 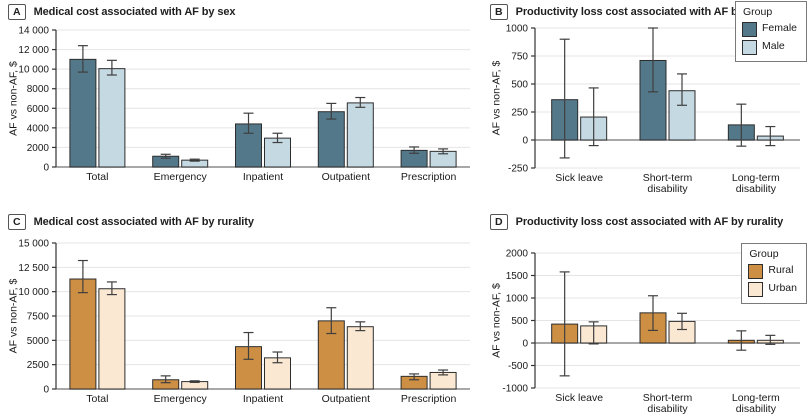 What do you see at coordinates (17, 222) in the screenshot?
I see `panel-letter-badge: C` at bounding box center [17, 222].